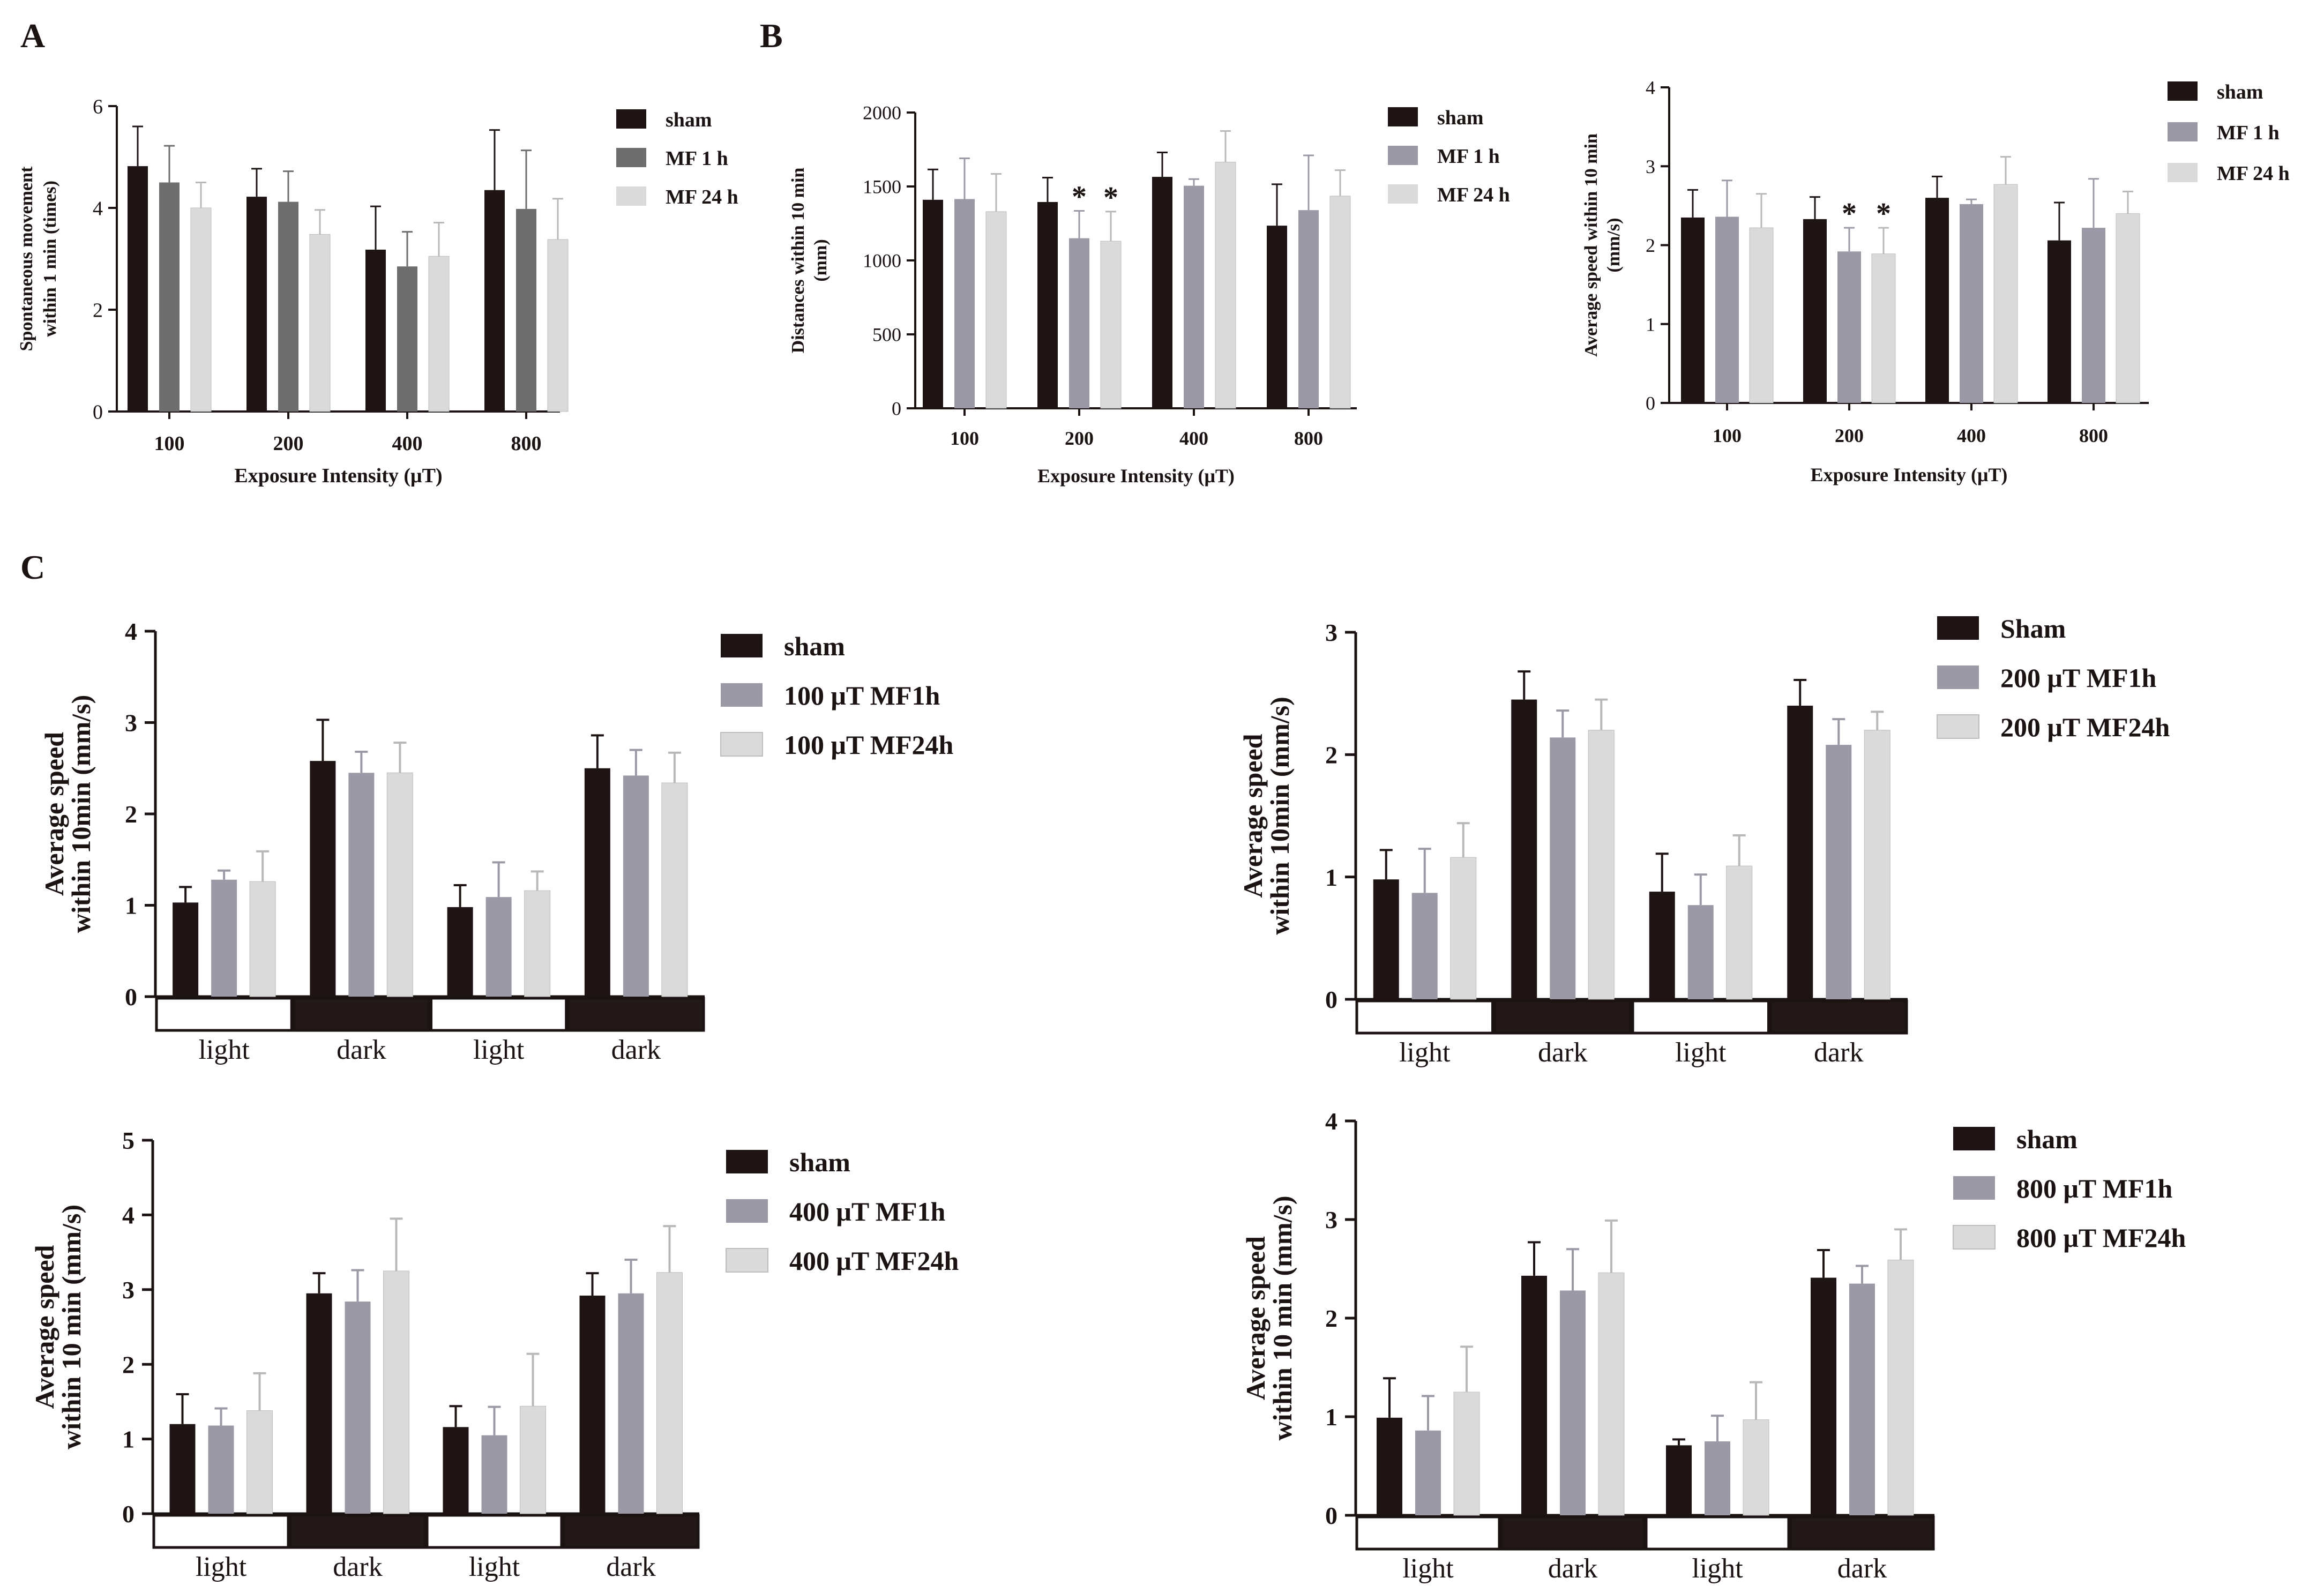  Describe the element at coordinates (259, 1462) in the screenshot. I see `bar-400-μt-mf24h-light-0` at that location.